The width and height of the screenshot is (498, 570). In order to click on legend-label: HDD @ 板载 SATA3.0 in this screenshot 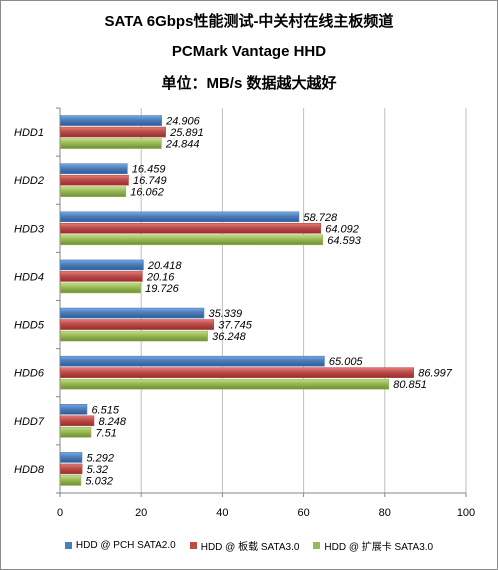, I will do `click(250, 547)`.